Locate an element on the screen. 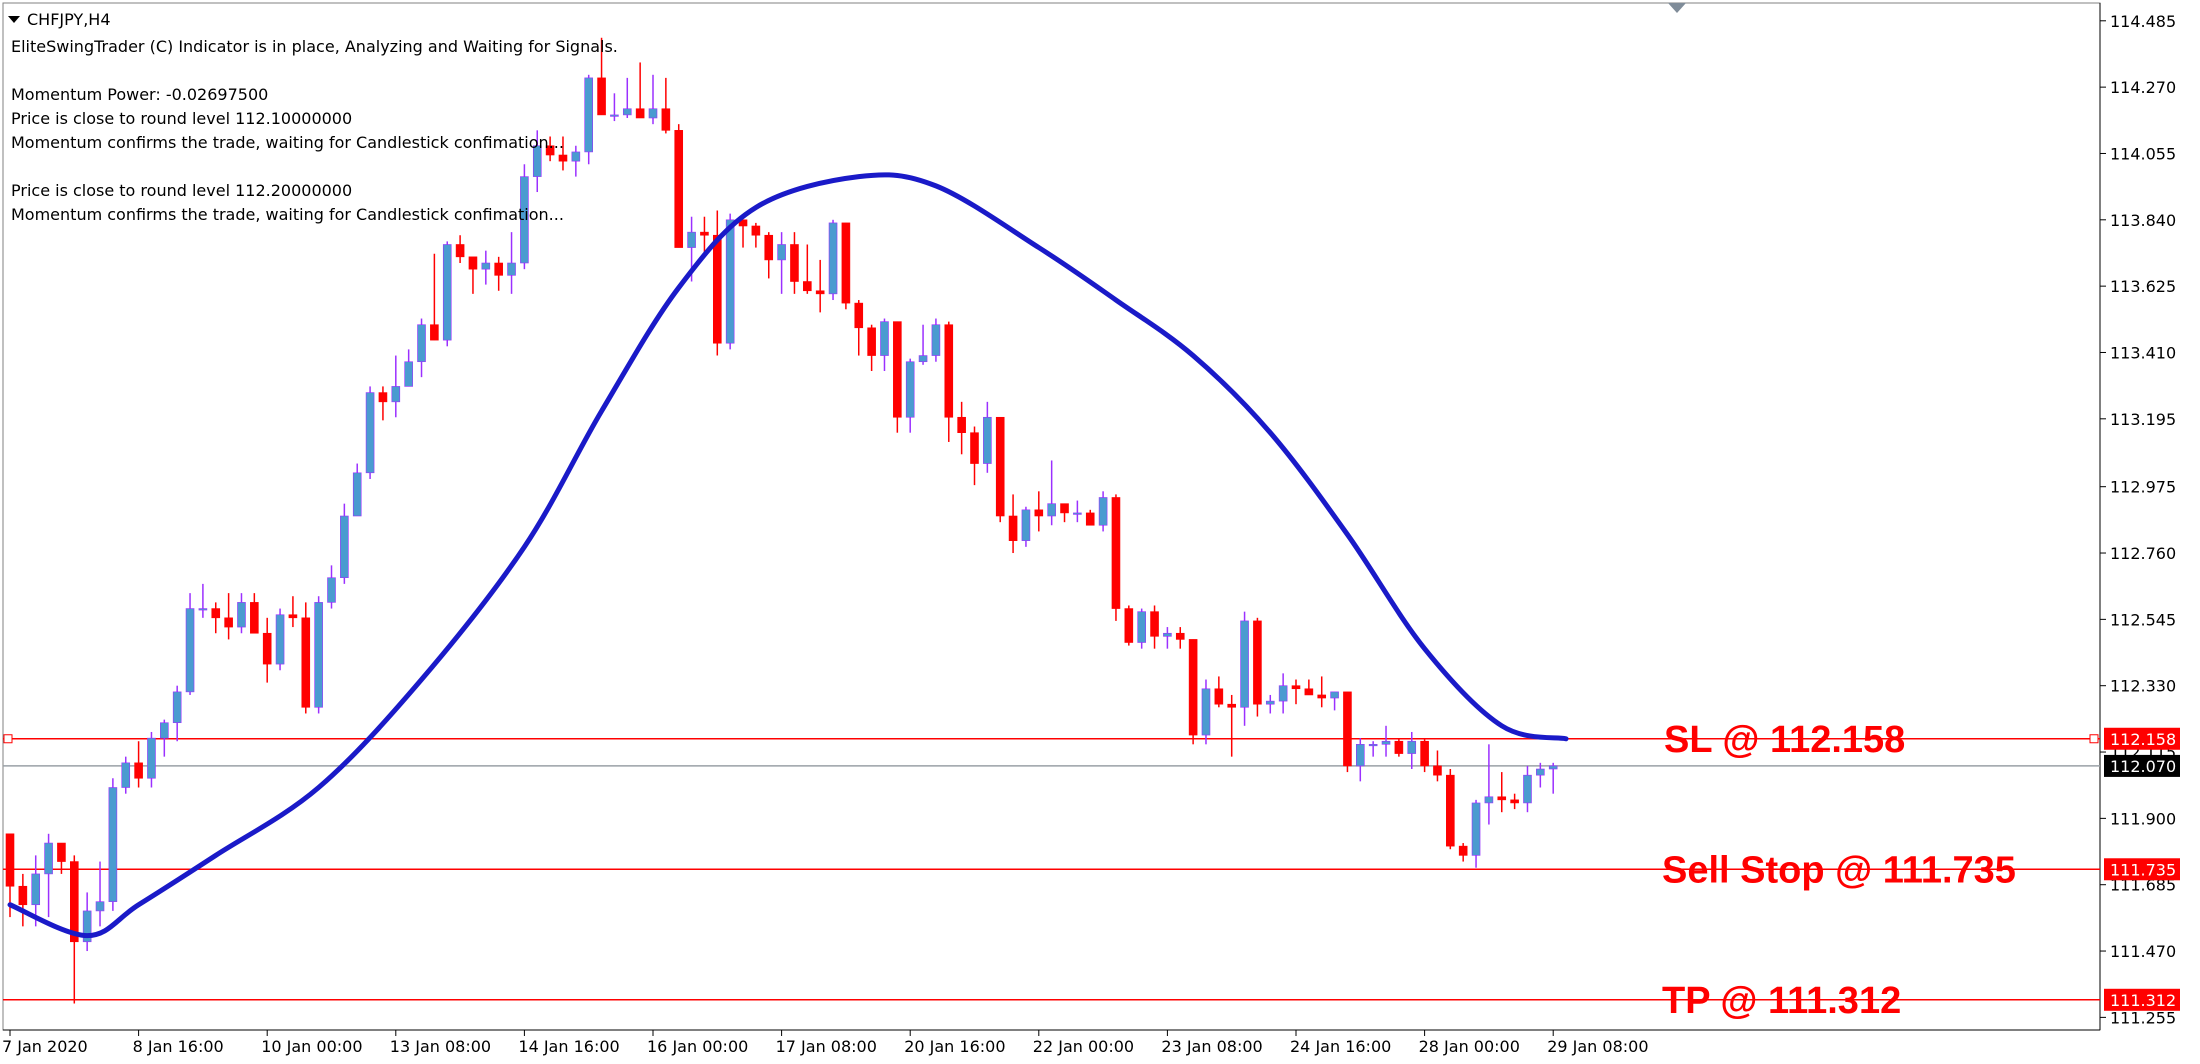 The height and width of the screenshot is (1064, 2200). dropdown-triangle-icon is located at coordinates (14, 19).